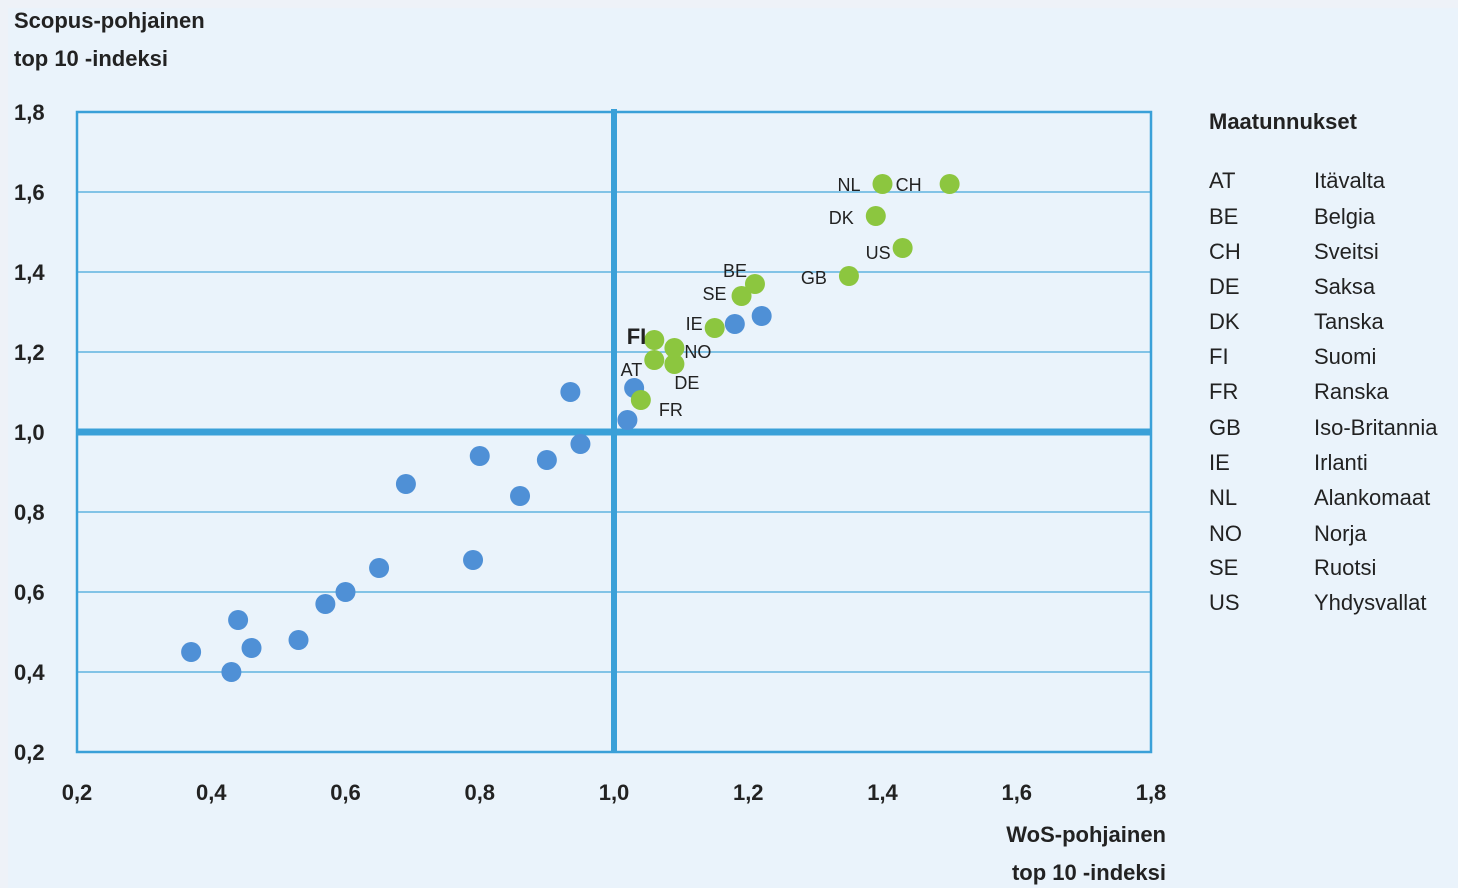  What do you see at coordinates (29, 592) in the screenshot?
I see `y-tick-label: 0,6` at bounding box center [29, 592].